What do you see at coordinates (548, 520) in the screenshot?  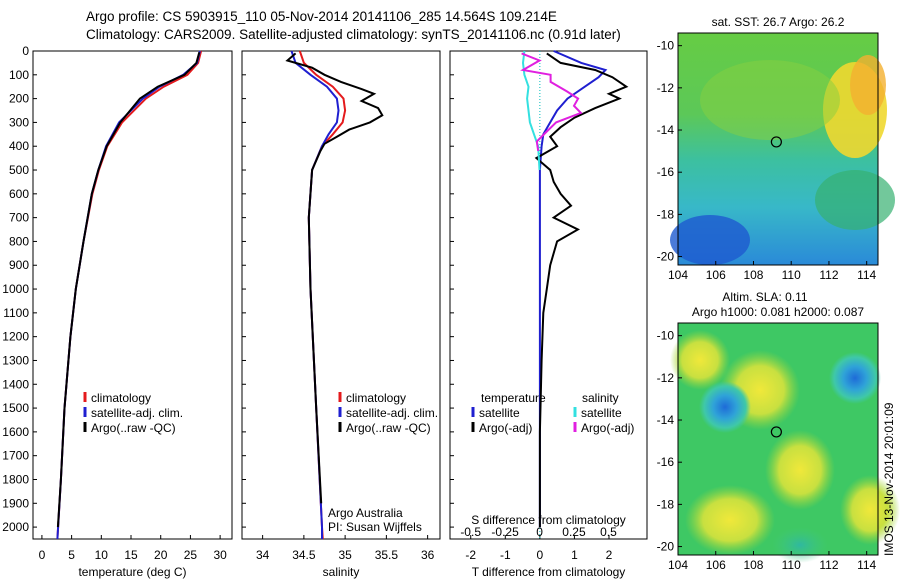 I see `s-axis-label: S difference from climatology` at bounding box center [548, 520].